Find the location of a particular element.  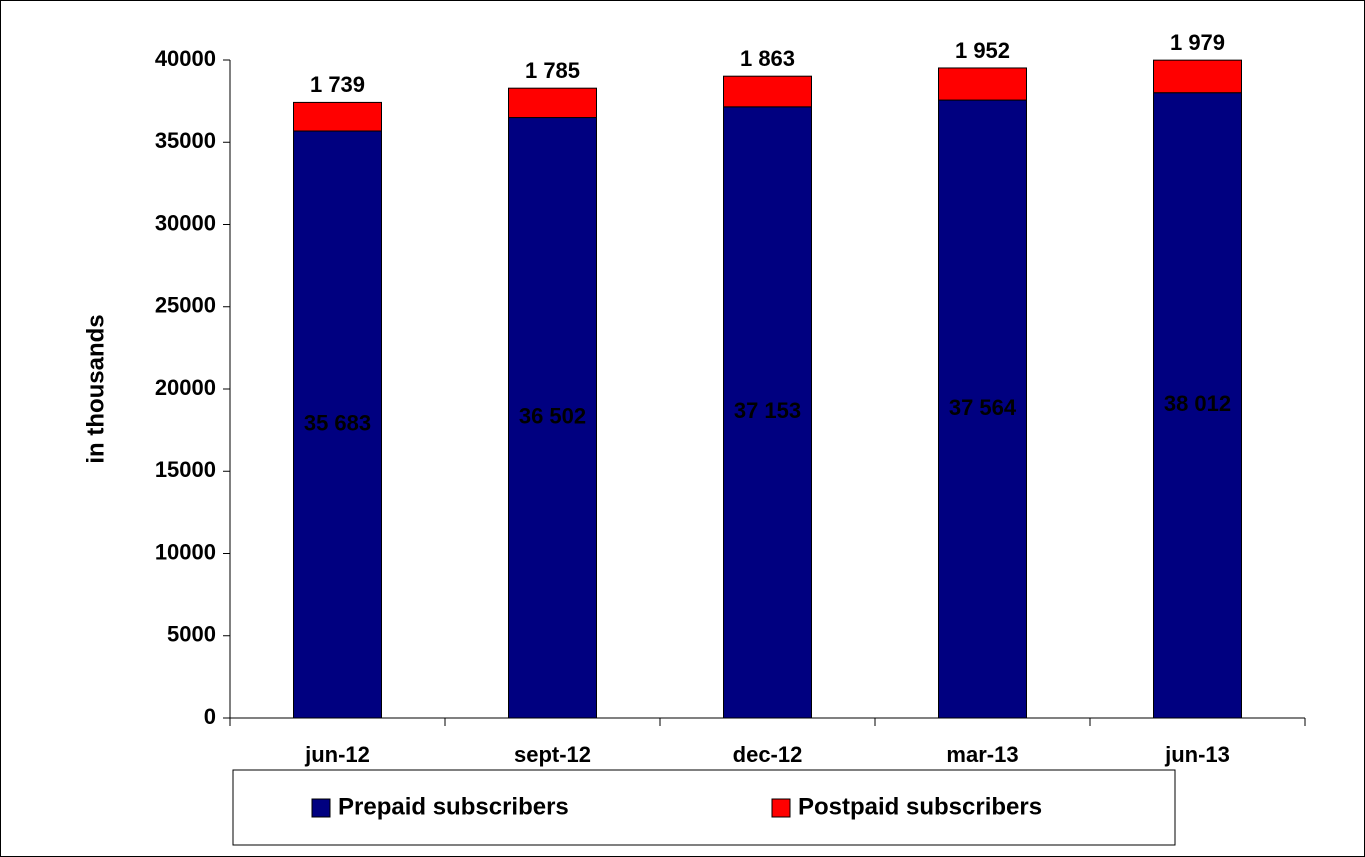

data-label: 38 012 is located at coordinates (1197, 403).